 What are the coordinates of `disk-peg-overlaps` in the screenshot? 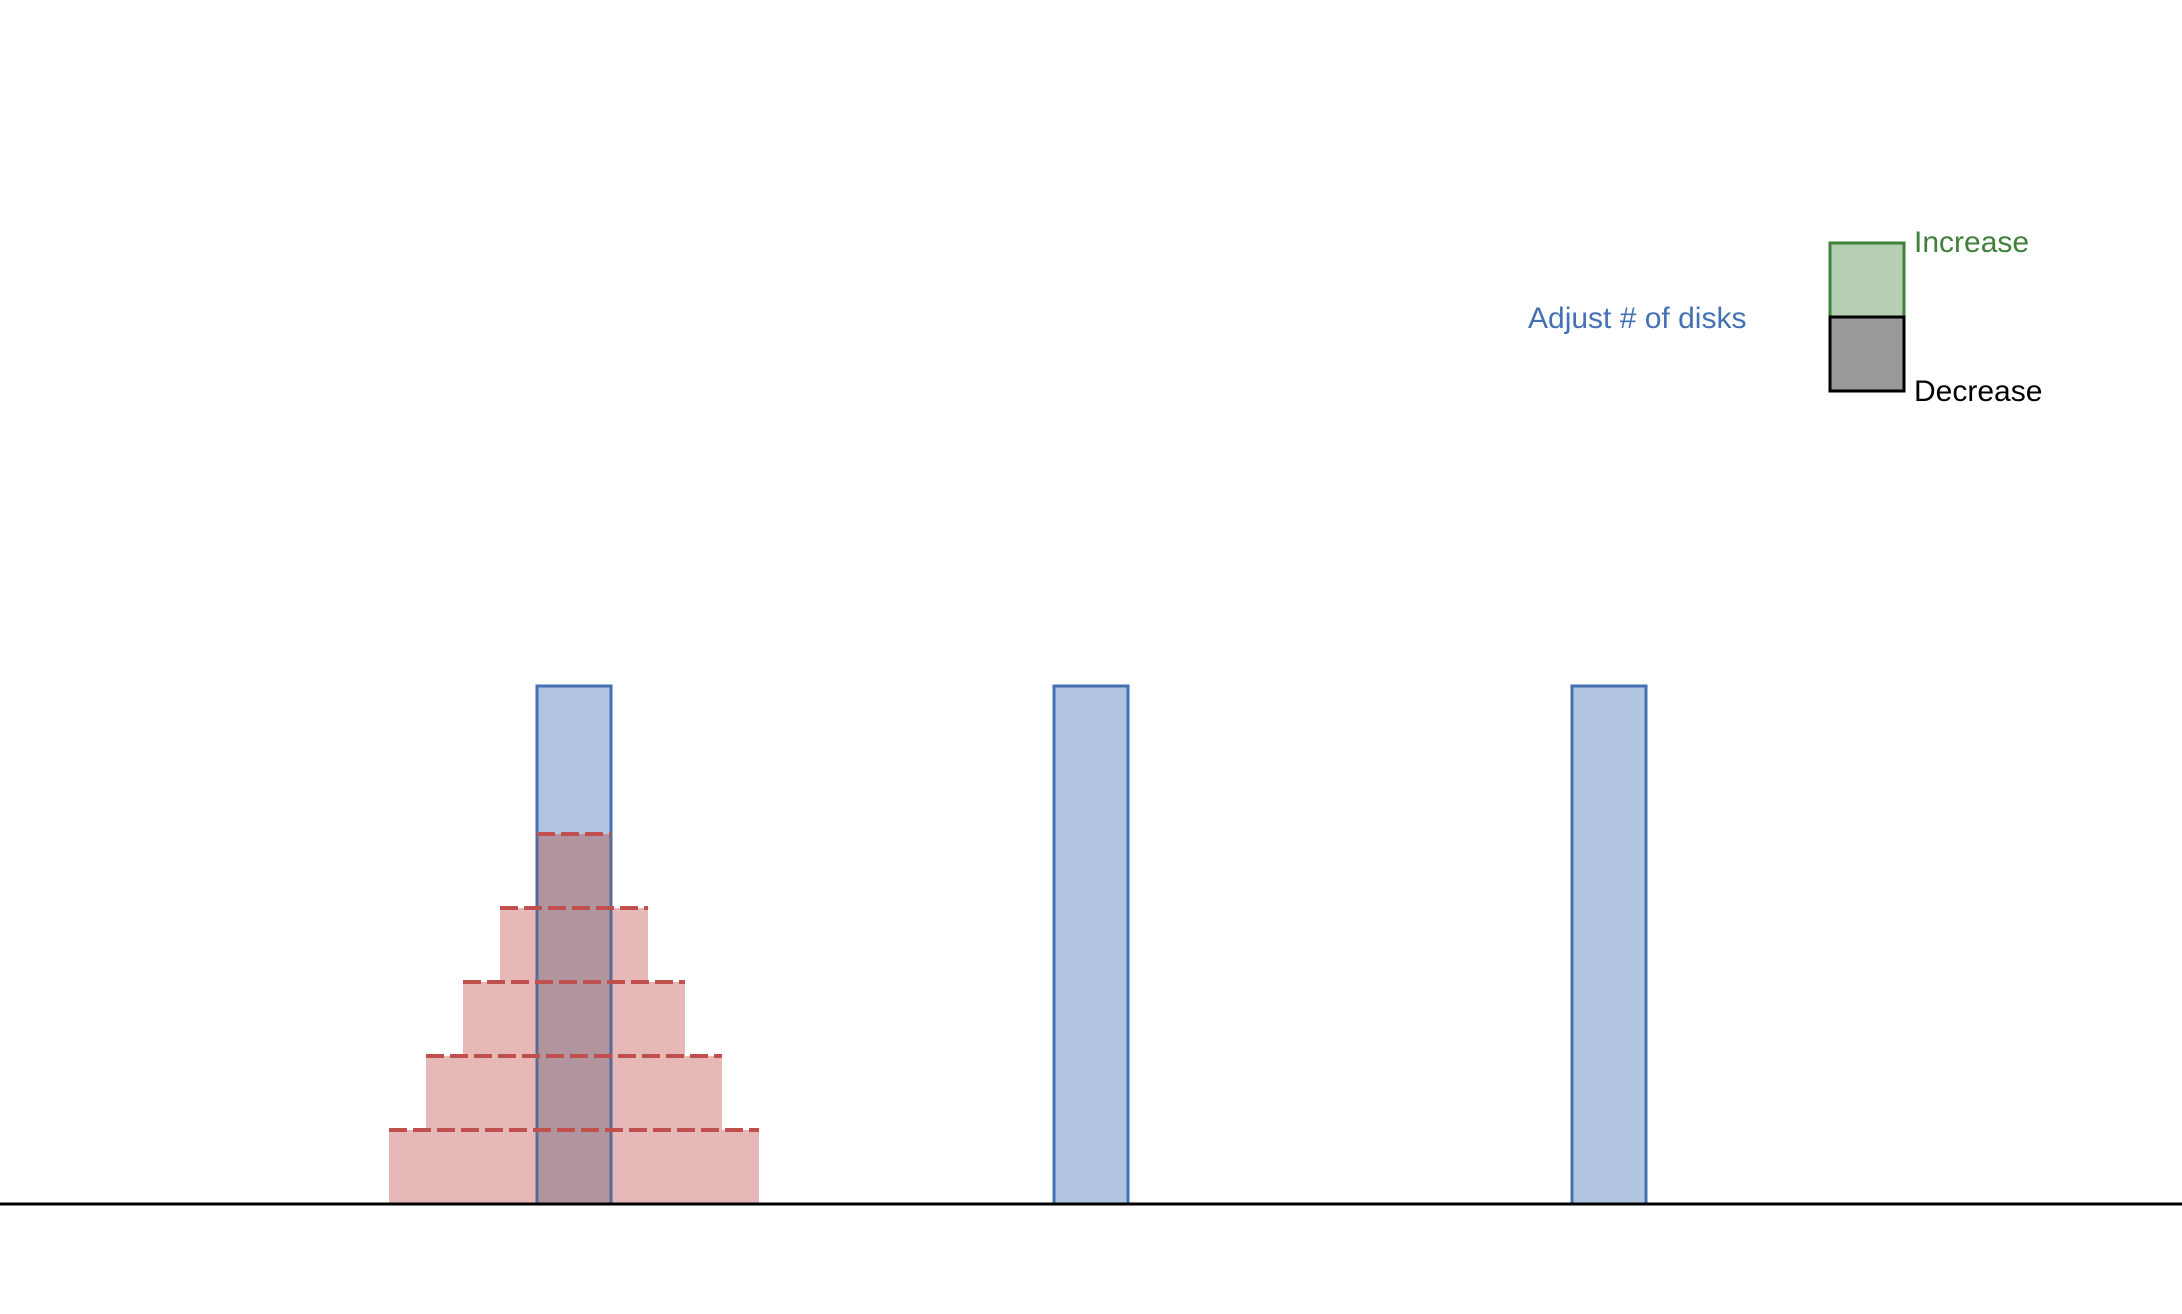 It's located at (574, 1019).